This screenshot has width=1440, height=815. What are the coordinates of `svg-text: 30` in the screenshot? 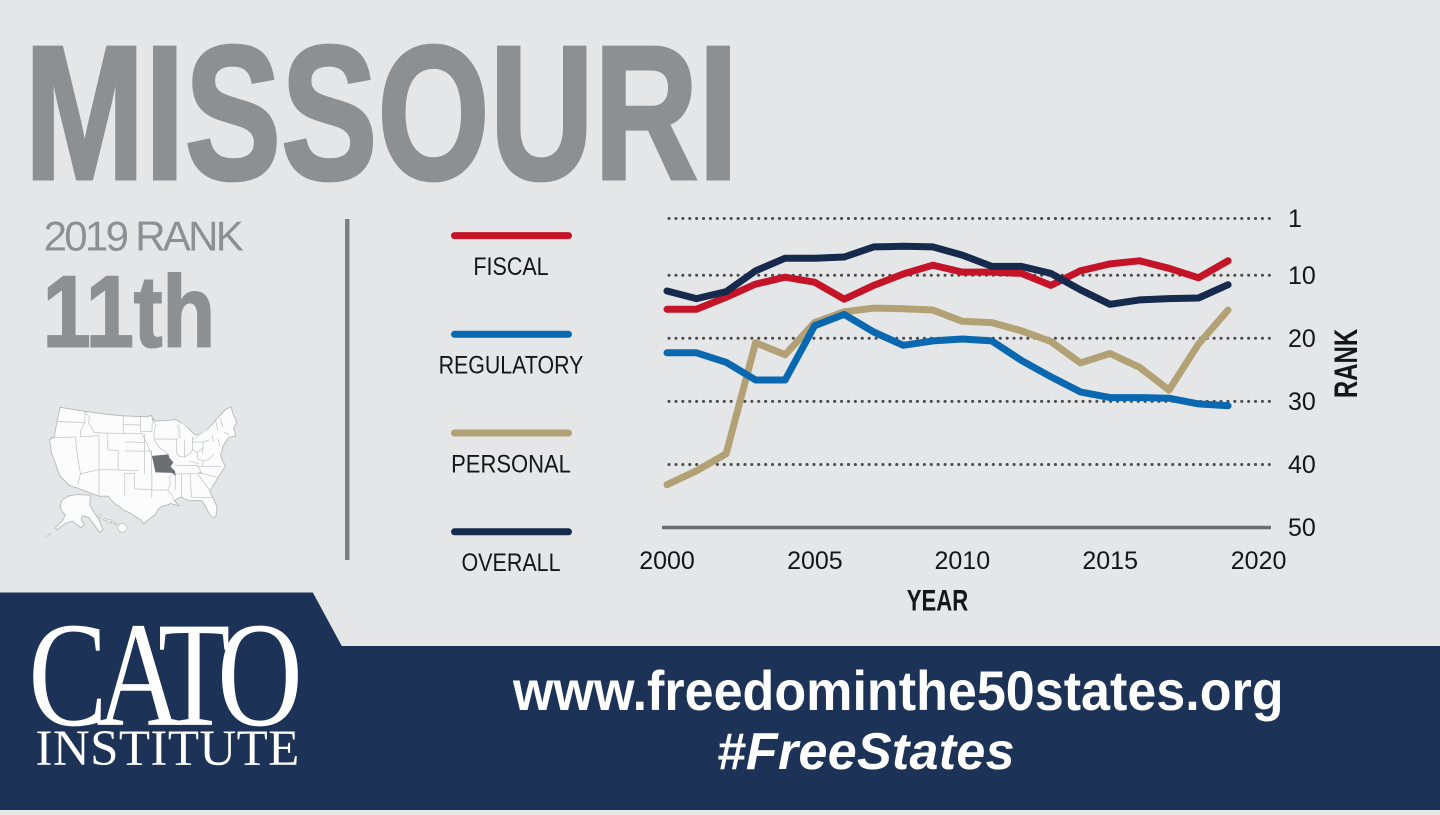 It's located at (1302, 402).